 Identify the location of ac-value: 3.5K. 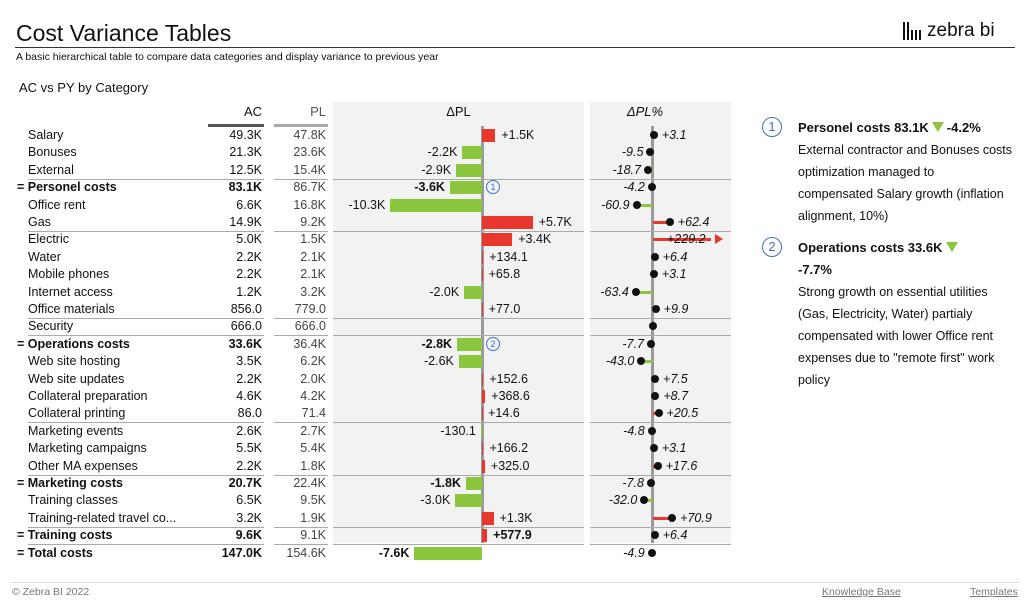
(249, 361).